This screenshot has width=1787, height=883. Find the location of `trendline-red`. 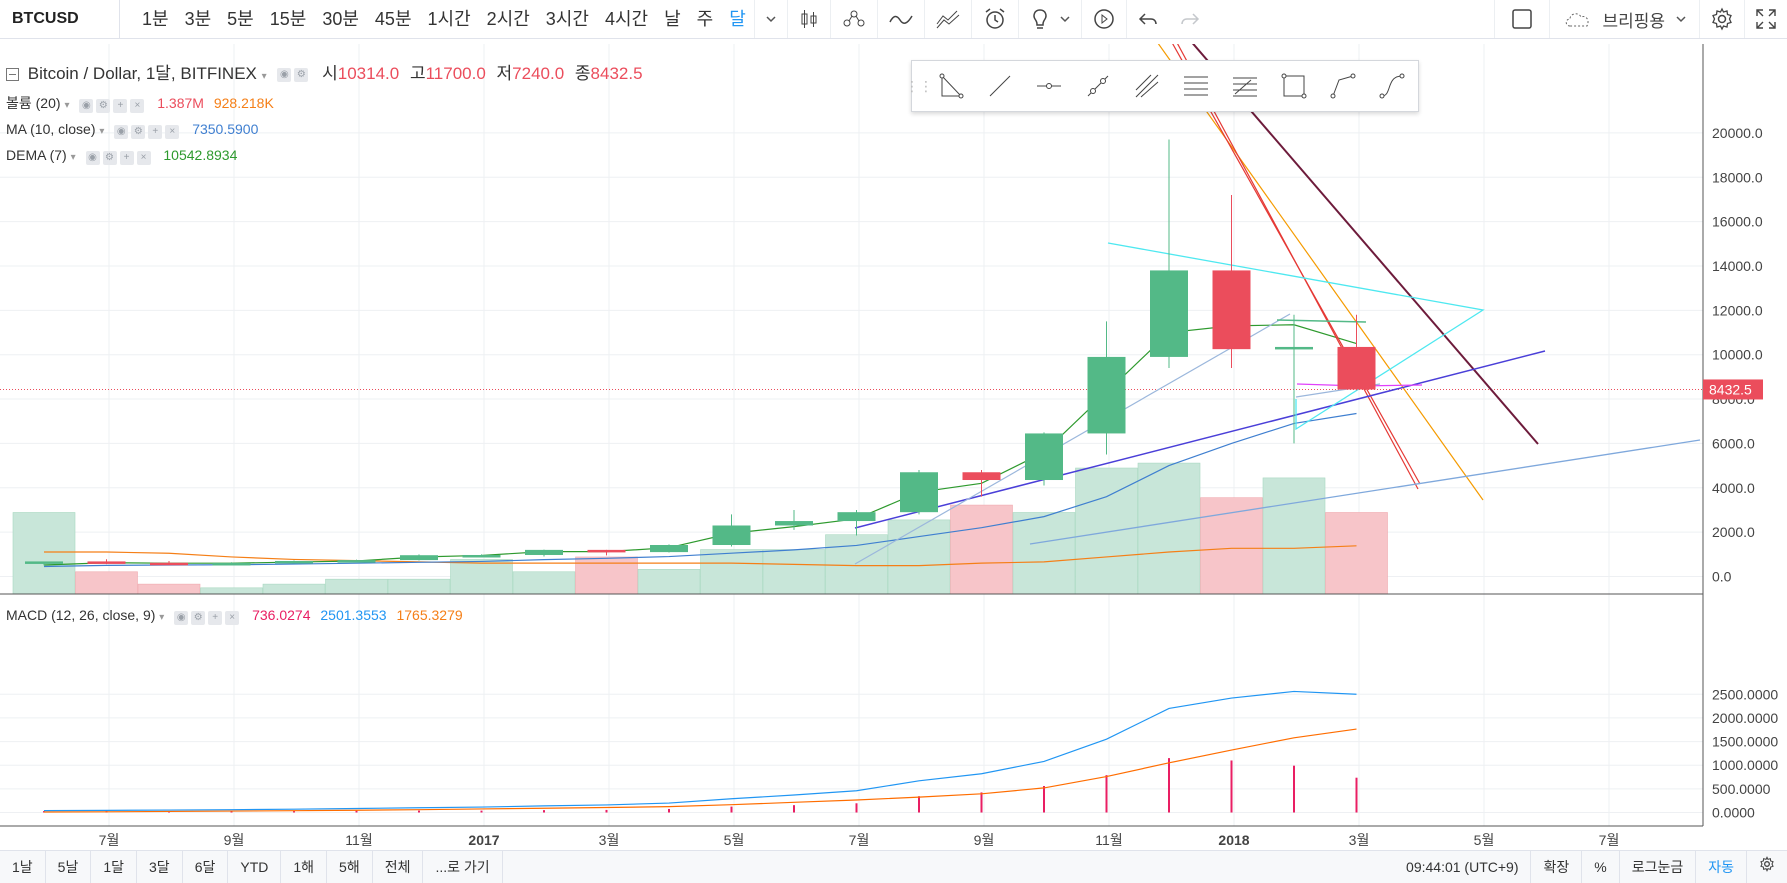

trendline-red is located at coordinates (1298, 267).